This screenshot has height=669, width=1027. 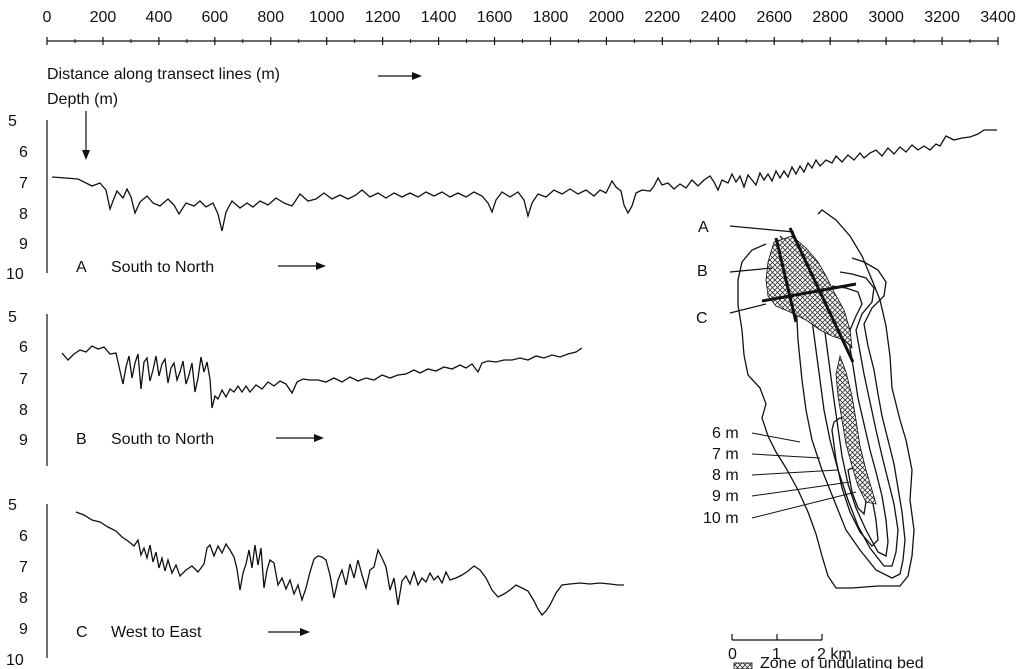 What do you see at coordinates (47, 17) in the screenshot?
I see `distance-tick-label: 0` at bounding box center [47, 17].